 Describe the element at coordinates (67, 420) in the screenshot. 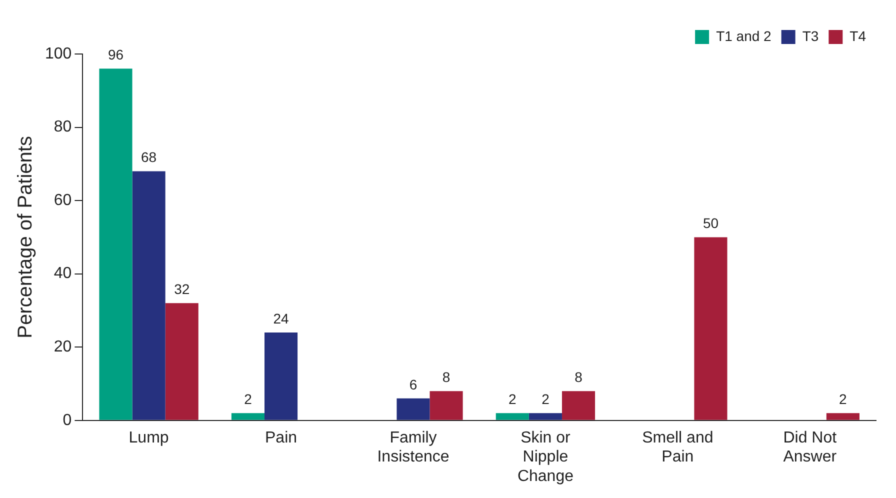

I see `y-tick-label: 0` at that location.